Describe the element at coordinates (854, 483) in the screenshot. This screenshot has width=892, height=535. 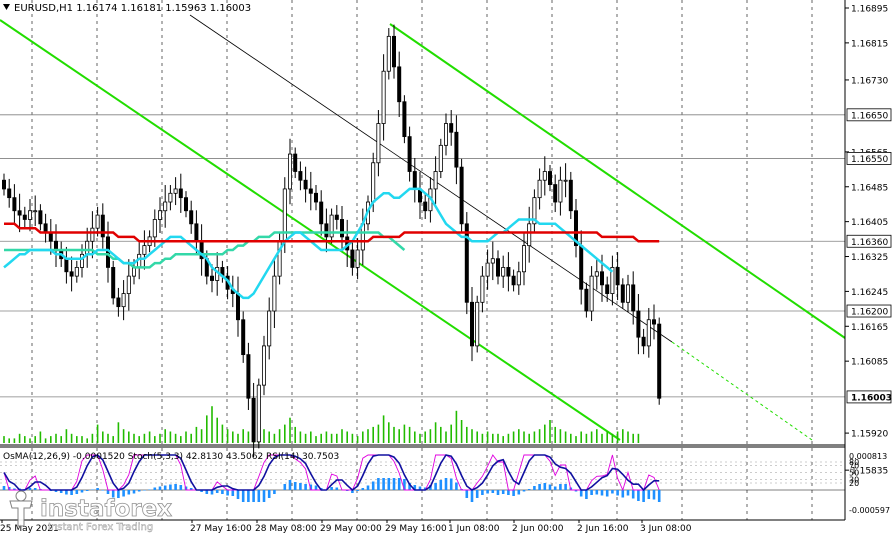
I see `indicator-tick-label-5: 20` at that location.